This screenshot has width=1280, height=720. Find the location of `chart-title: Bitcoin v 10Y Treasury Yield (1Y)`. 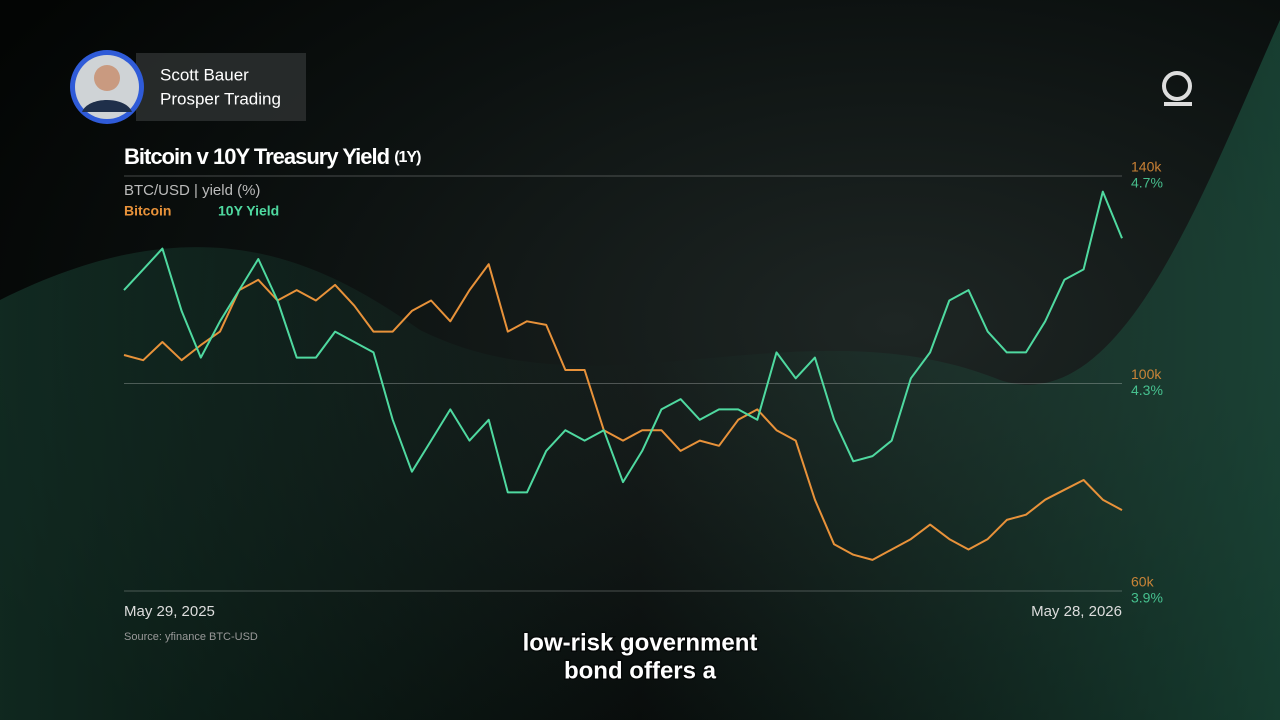

chart-title: Bitcoin v 10Y Treasury Yield (1Y) is located at coordinates (272, 156).